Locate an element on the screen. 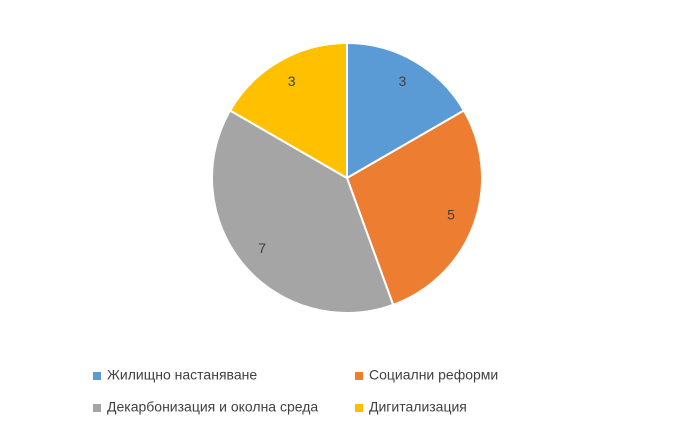  data-label: 7 is located at coordinates (262, 248).